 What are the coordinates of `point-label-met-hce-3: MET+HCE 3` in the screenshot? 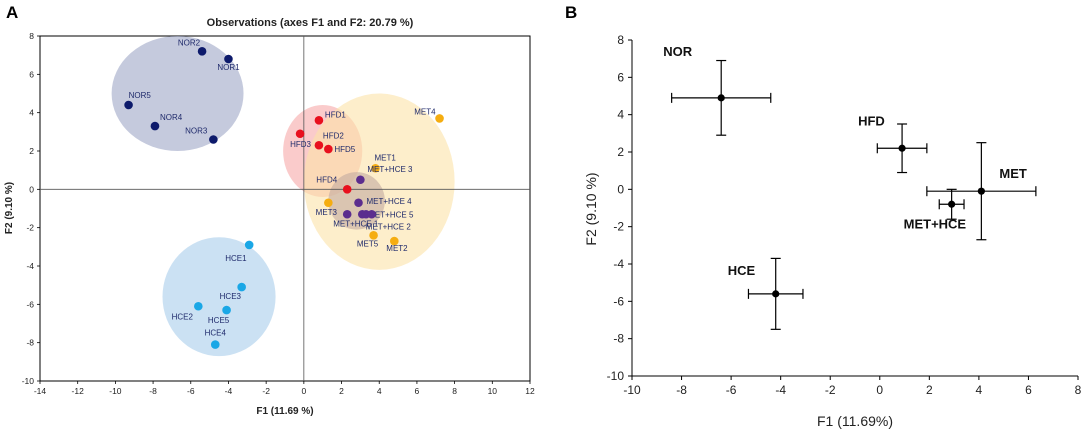 It's located at (390, 169).